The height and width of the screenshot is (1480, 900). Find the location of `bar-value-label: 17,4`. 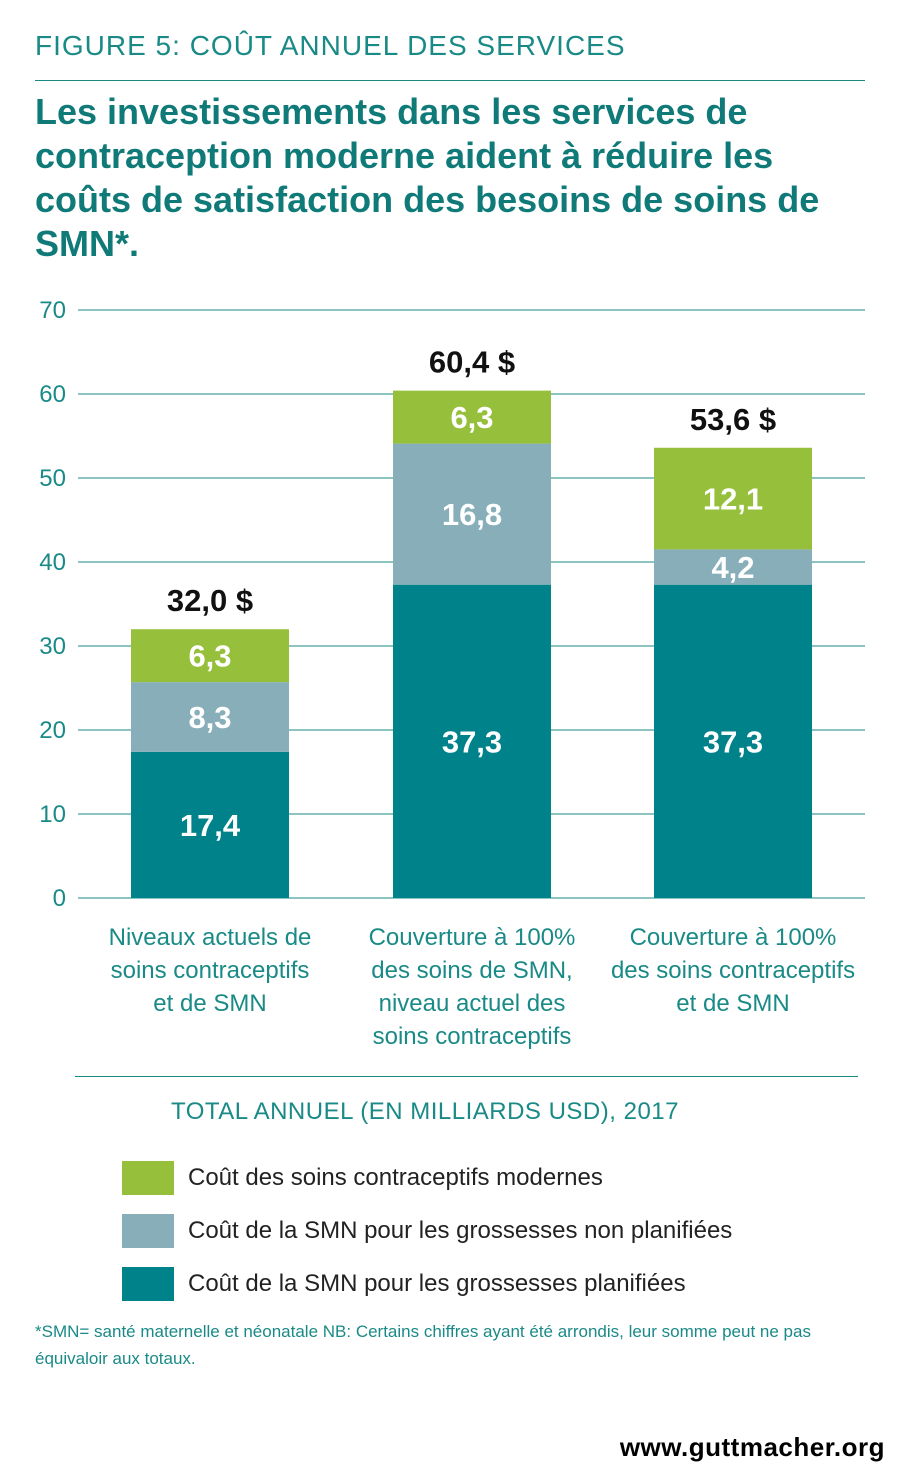

bar-value-label: 17,4 is located at coordinates (210, 825).